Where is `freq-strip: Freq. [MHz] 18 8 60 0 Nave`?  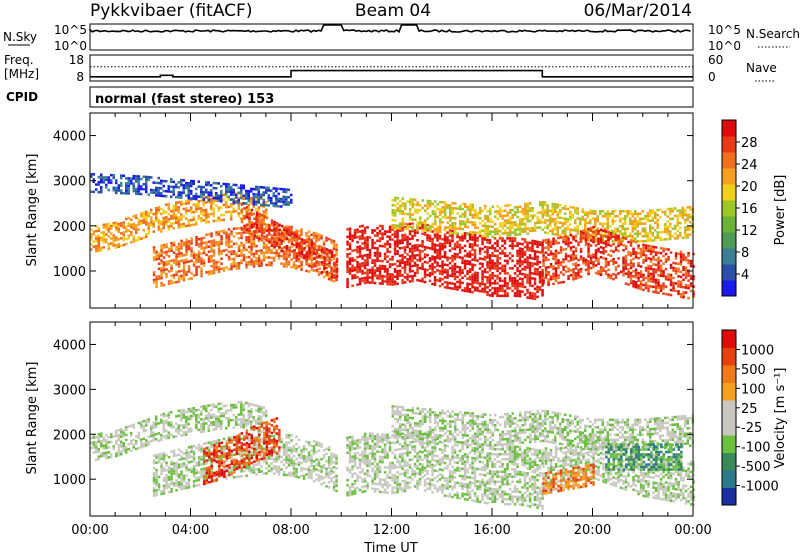 freq-strip: Freq. [MHz] 18 8 60 0 Nave is located at coordinates (390, 68).